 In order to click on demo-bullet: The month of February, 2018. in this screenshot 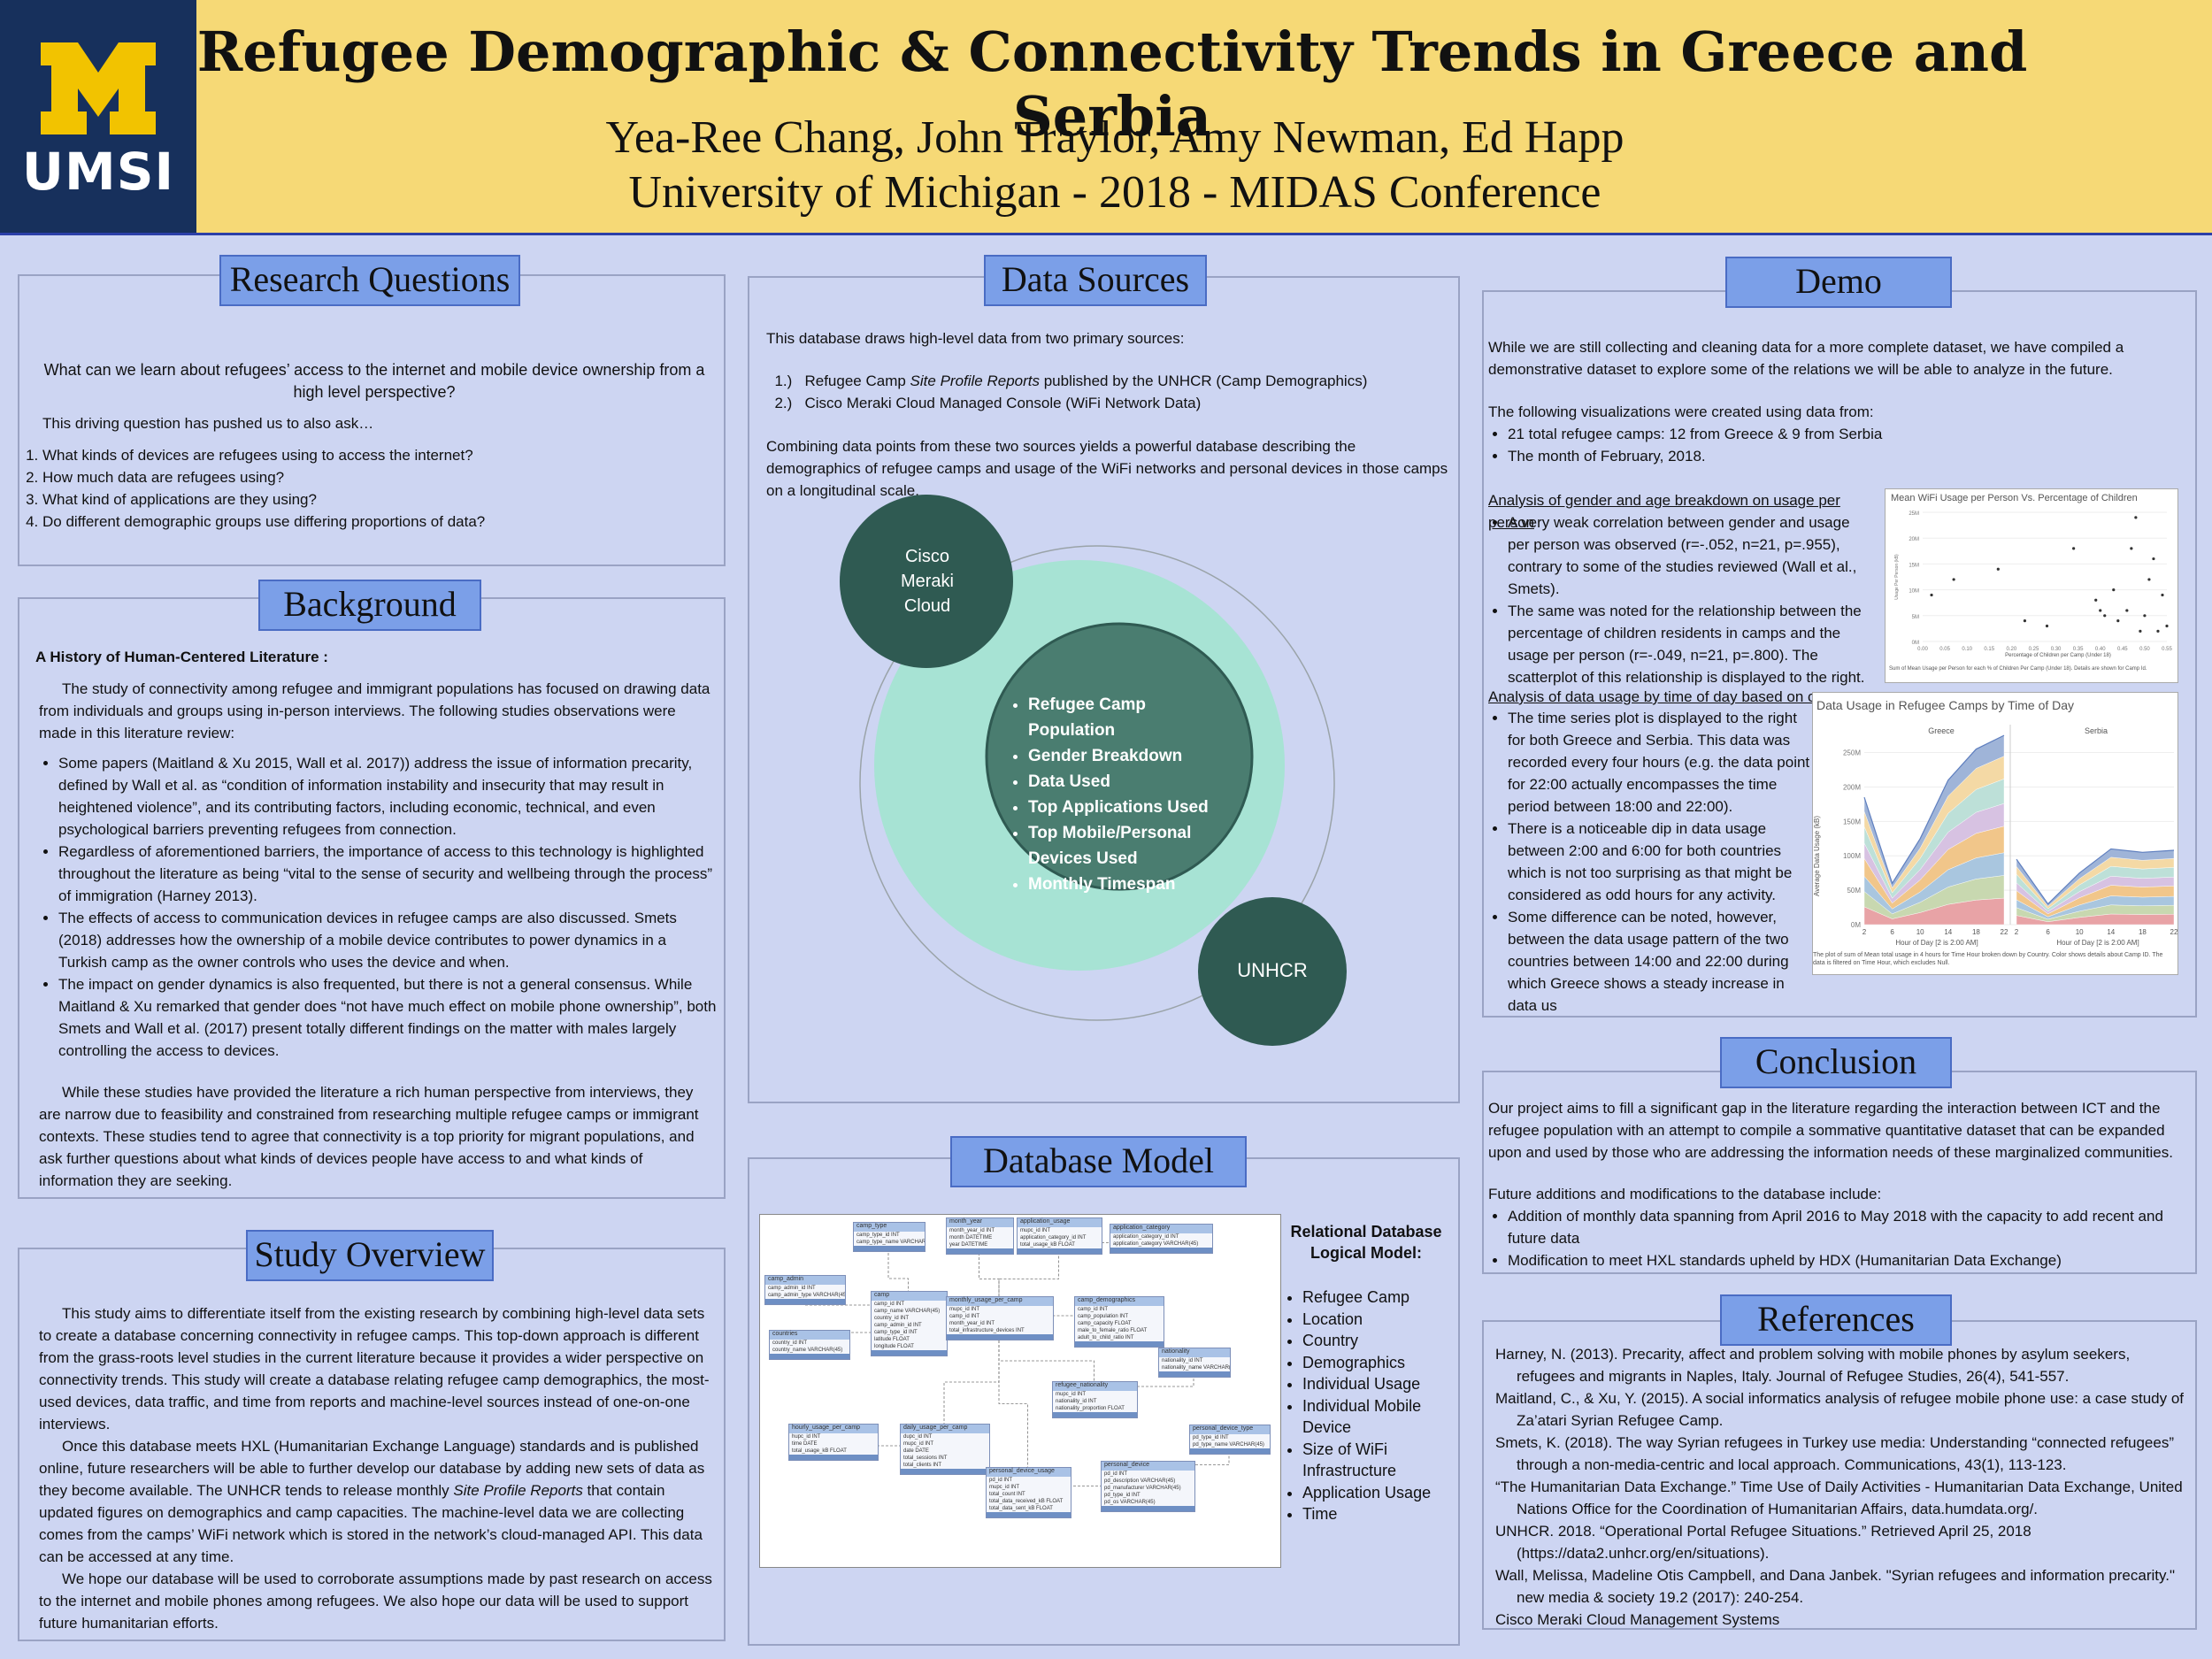, I will do `click(1850, 456)`.